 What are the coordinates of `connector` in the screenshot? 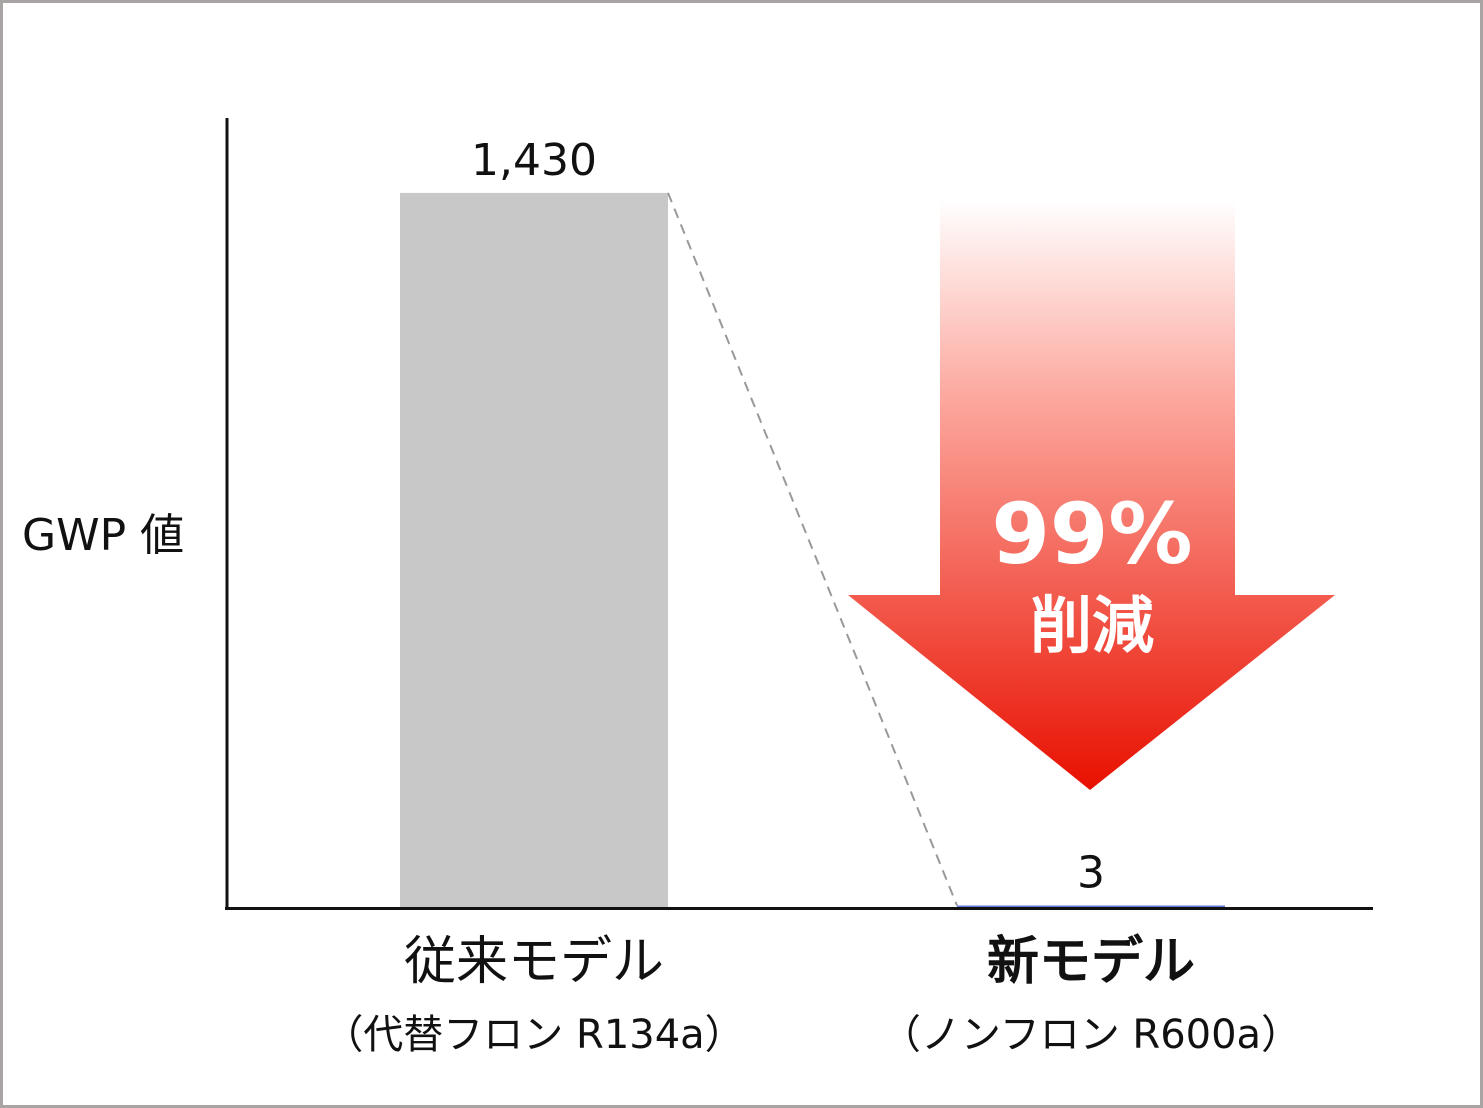 It's located at (812, 549).